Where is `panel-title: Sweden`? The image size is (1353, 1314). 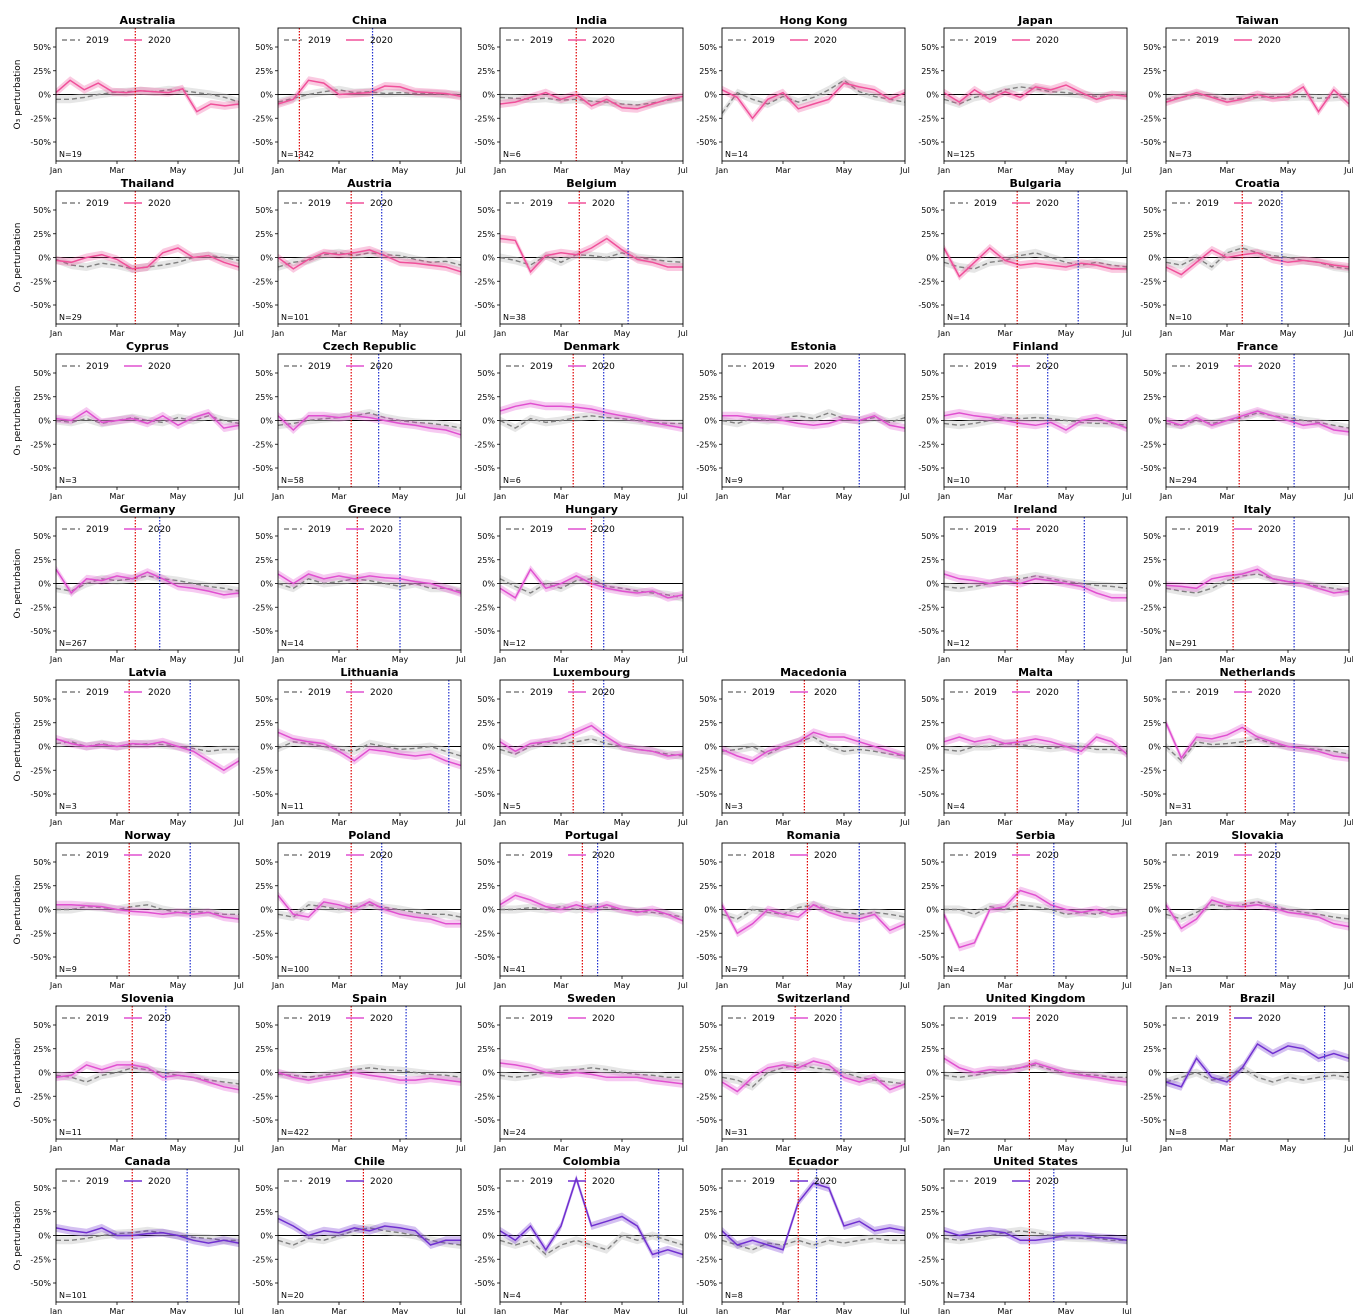
panel-title: Sweden is located at coordinates (591, 998).